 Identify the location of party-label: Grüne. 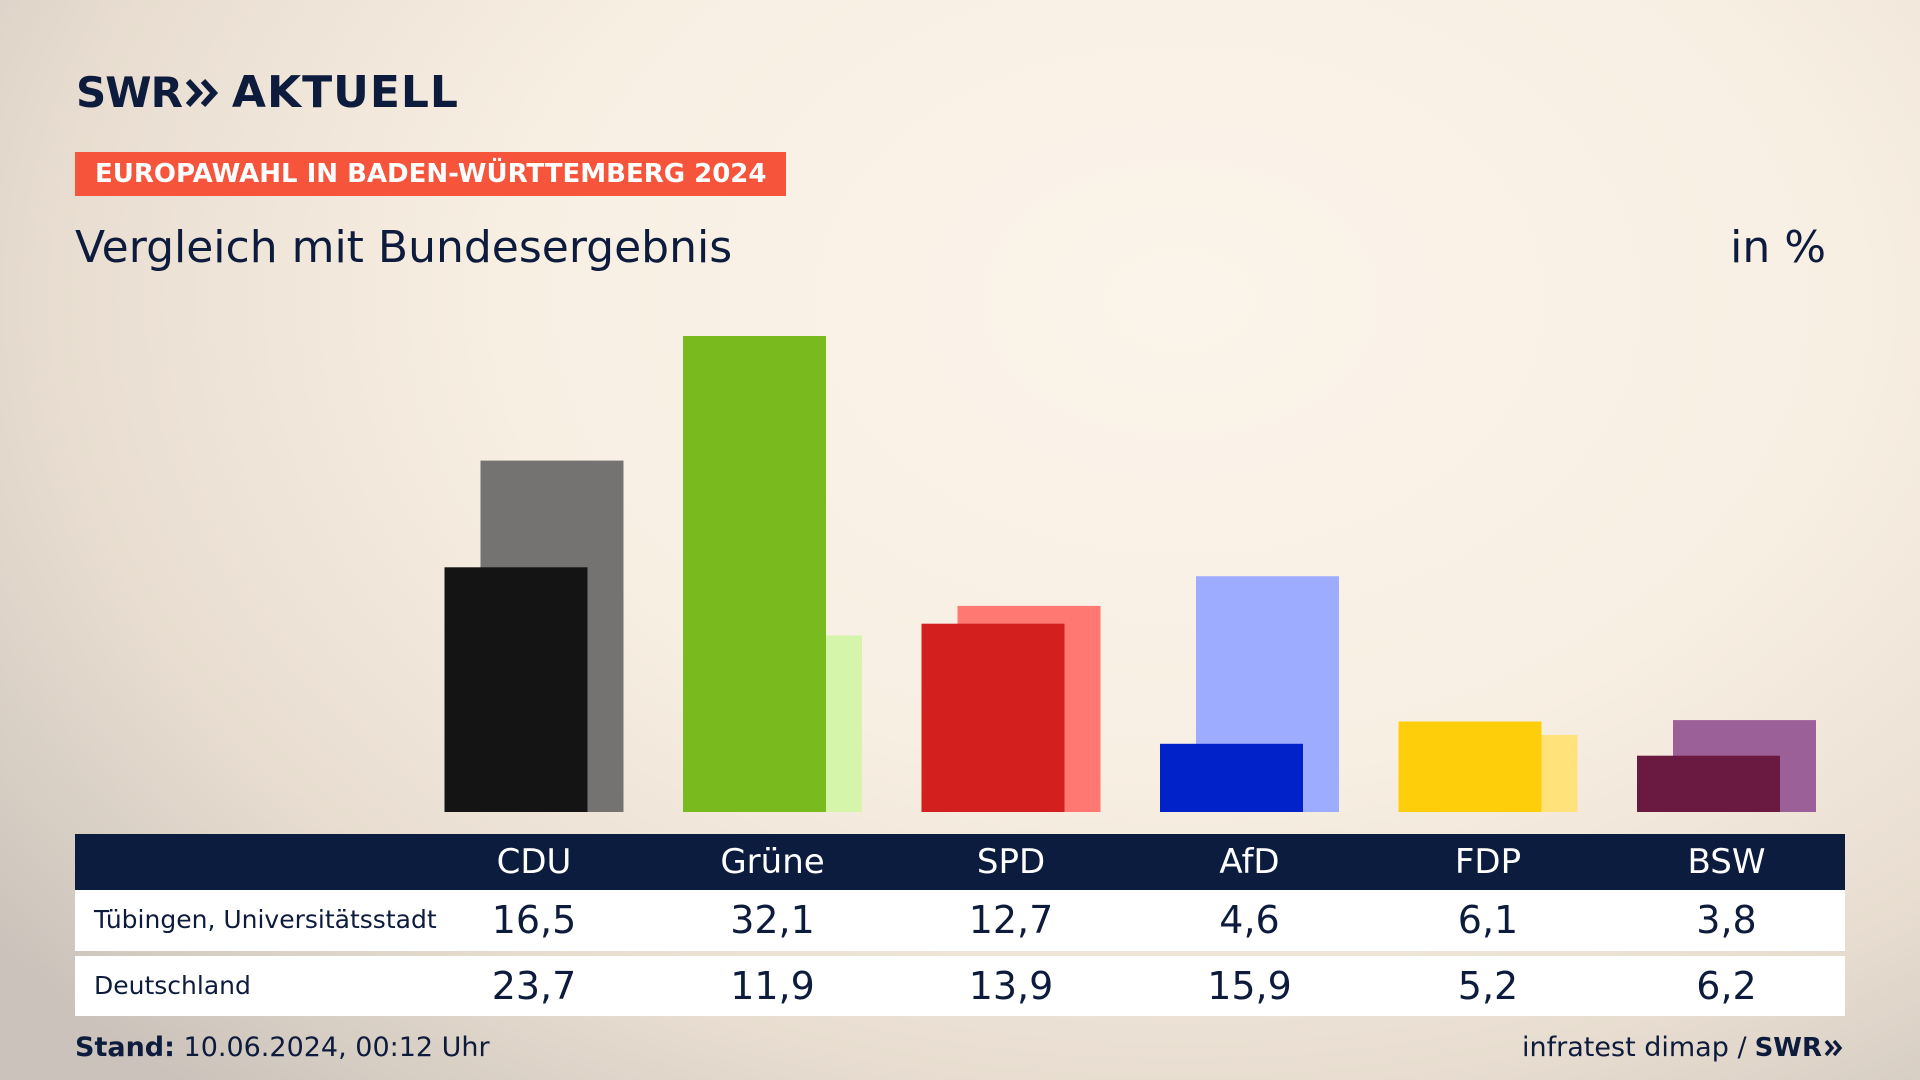
(772, 862).